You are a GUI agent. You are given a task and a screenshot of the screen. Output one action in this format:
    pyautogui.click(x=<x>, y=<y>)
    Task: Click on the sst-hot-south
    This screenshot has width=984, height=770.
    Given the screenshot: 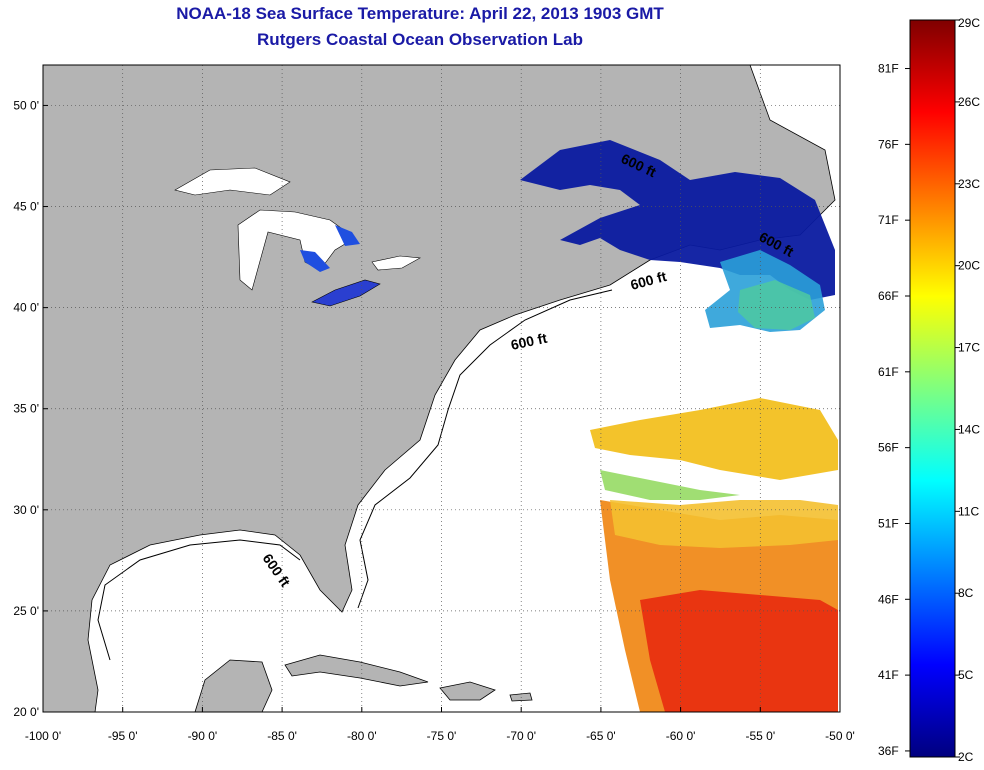 What is the action you would take?
    pyautogui.click(x=739, y=651)
    